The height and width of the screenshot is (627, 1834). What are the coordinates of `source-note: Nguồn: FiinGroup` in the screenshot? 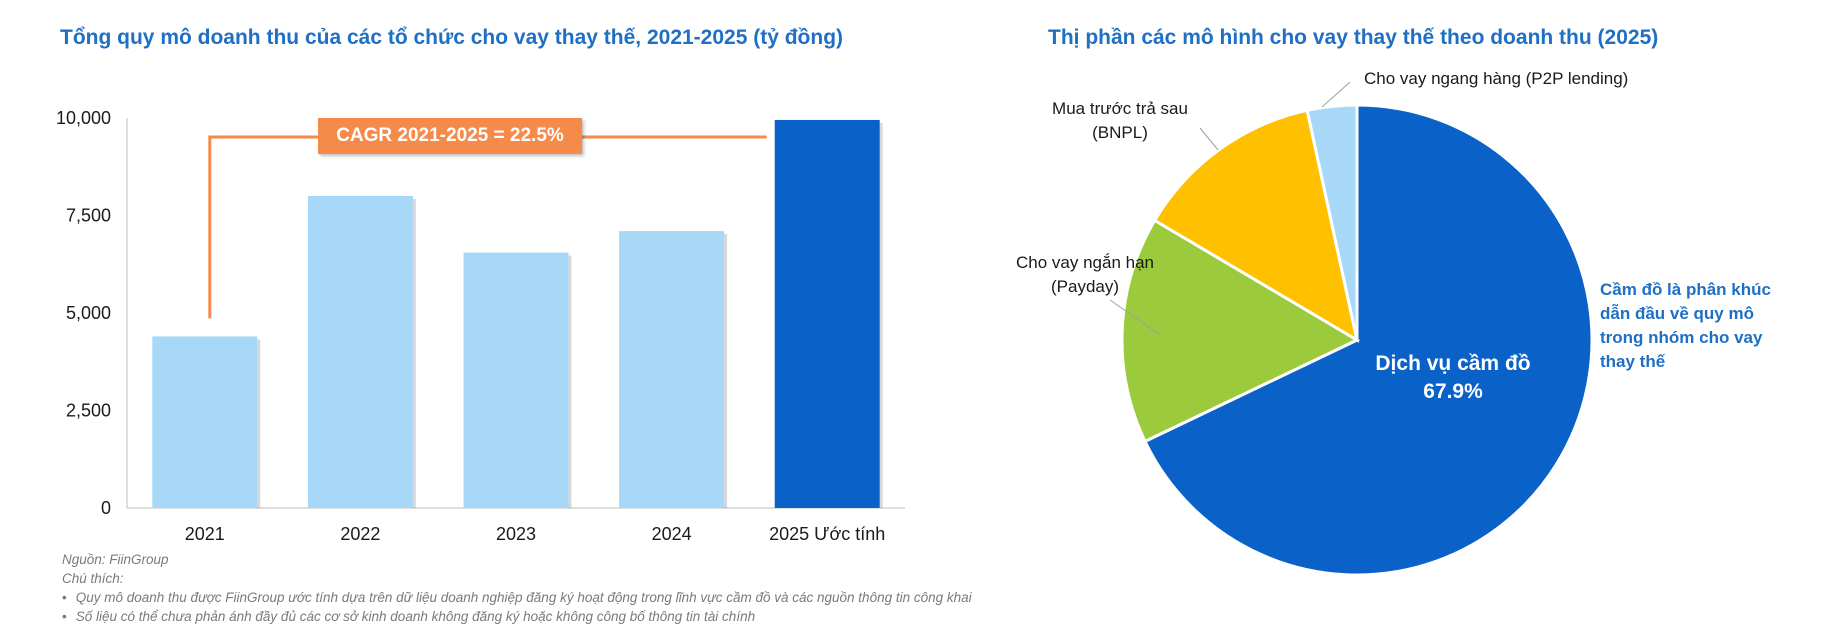 It's located at (115, 559).